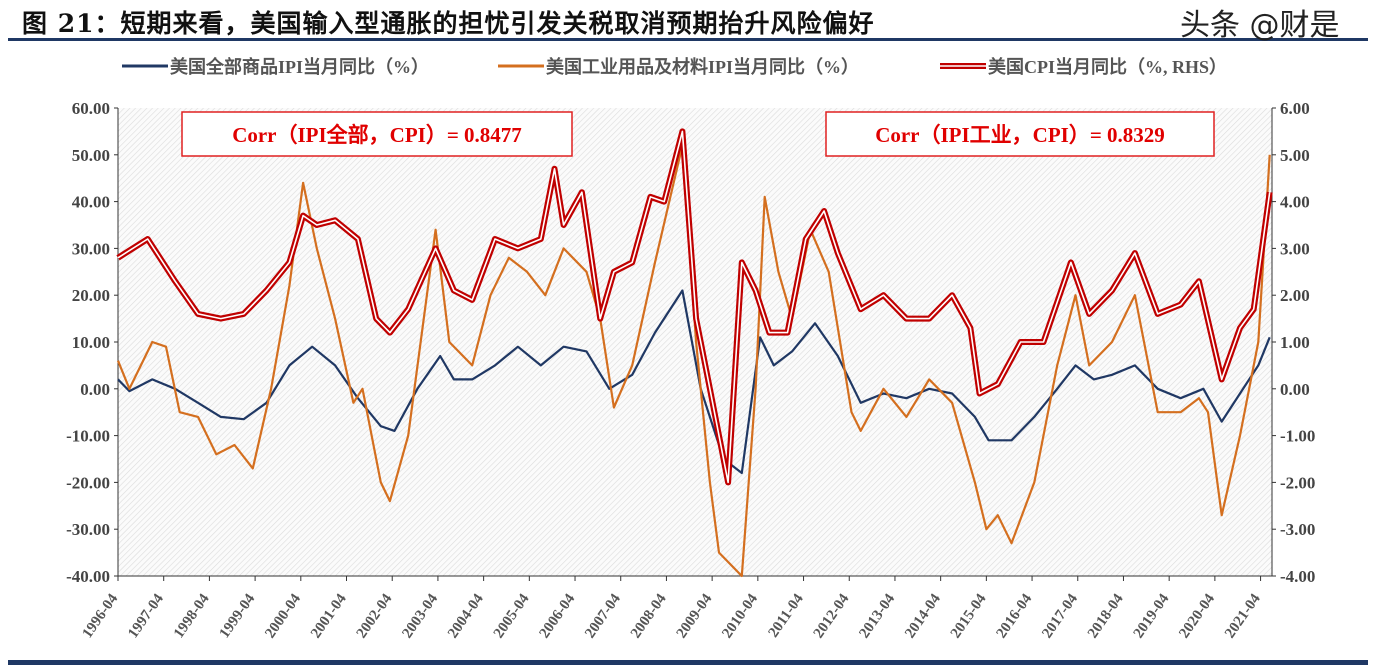 Image resolution: width=1375 pixels, height=670 pixels. What do you see at coordinates (95, 389) in the screenshot?
I see `left-tick-label: 0.00` at bounding box center [95, 389].